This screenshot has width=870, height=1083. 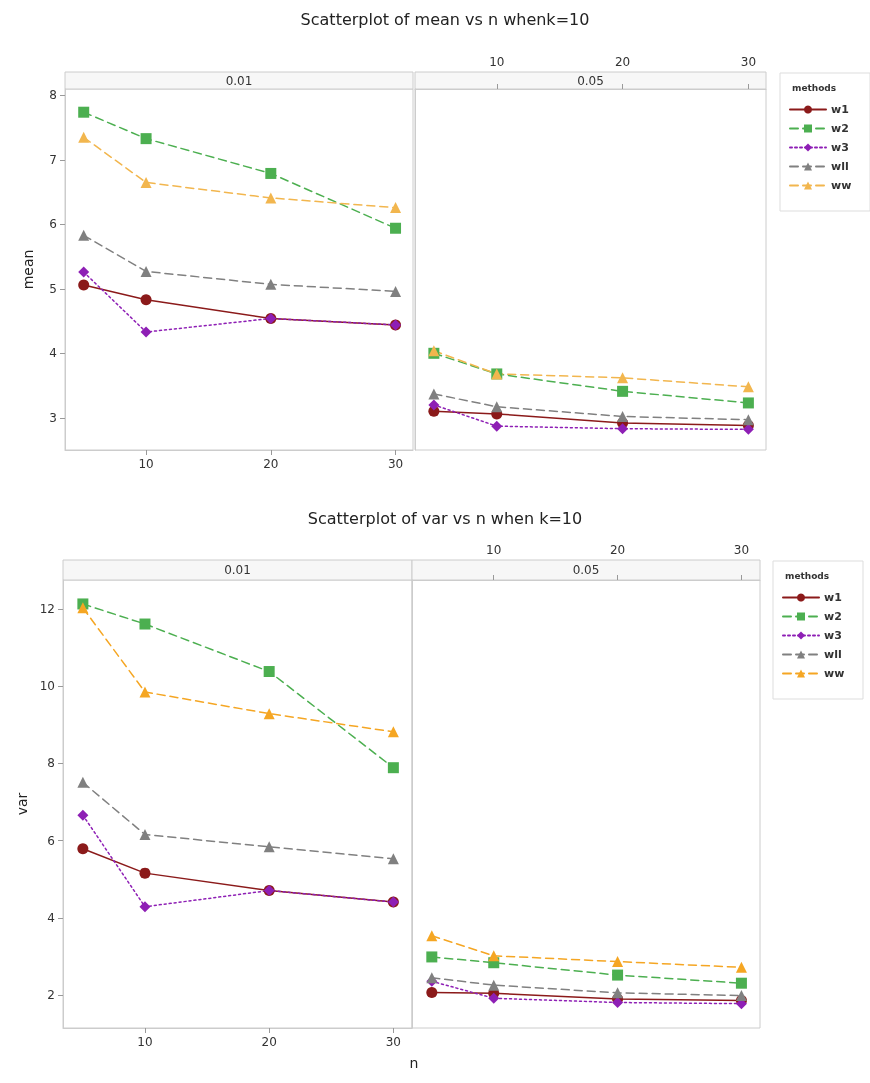 I want to click on y-tick-label: 2, so click(x=51, y=995).